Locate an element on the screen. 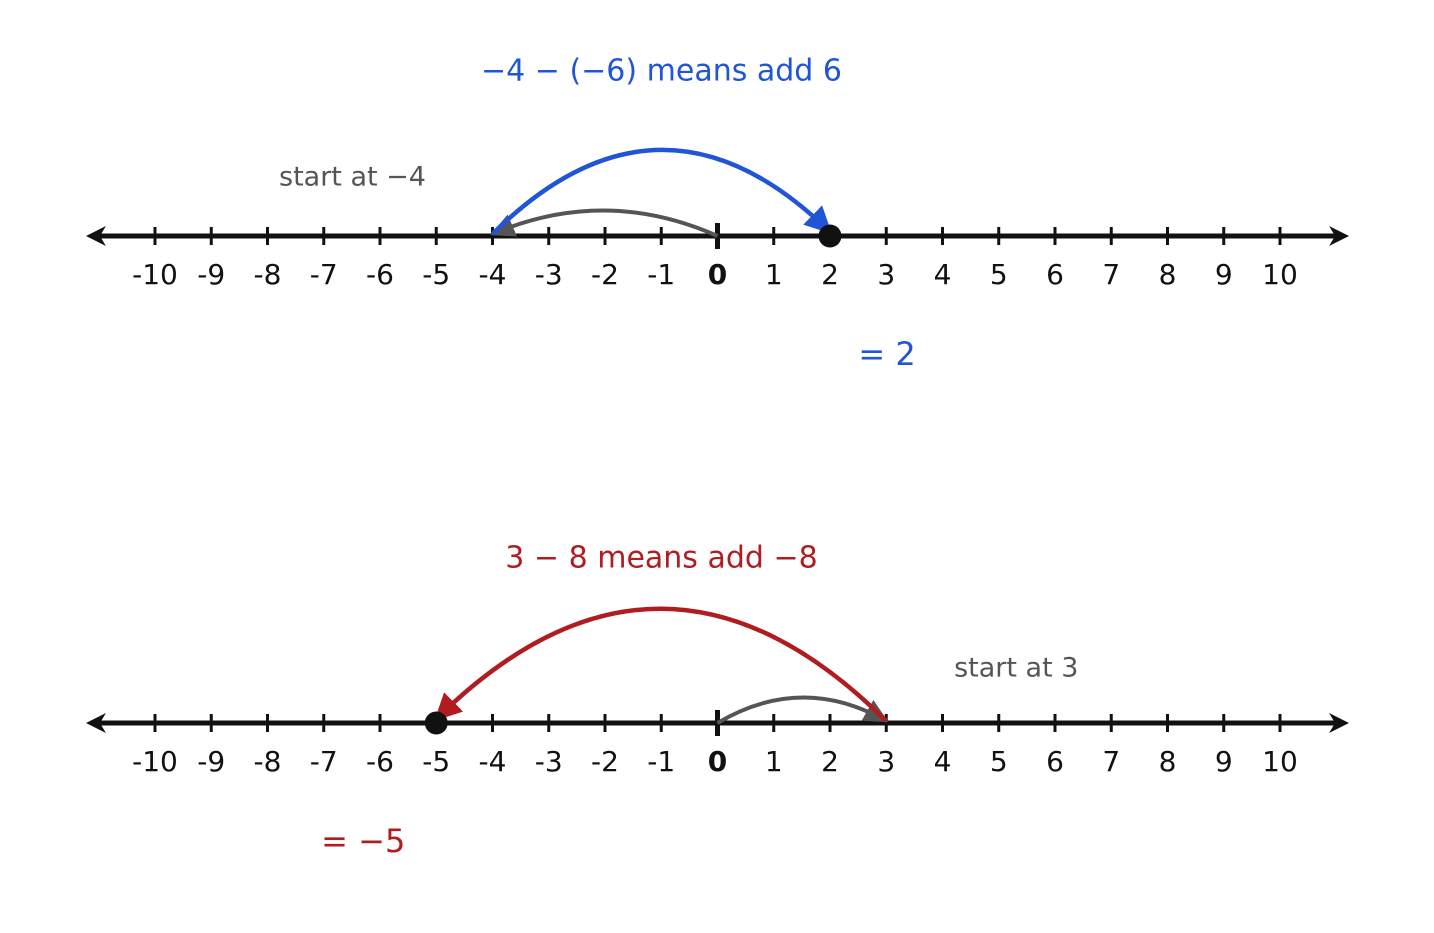 The height and width of the screenshot is (933, 1434). title: 3 − 8 means add −8 is located at coordinates (661, 558).